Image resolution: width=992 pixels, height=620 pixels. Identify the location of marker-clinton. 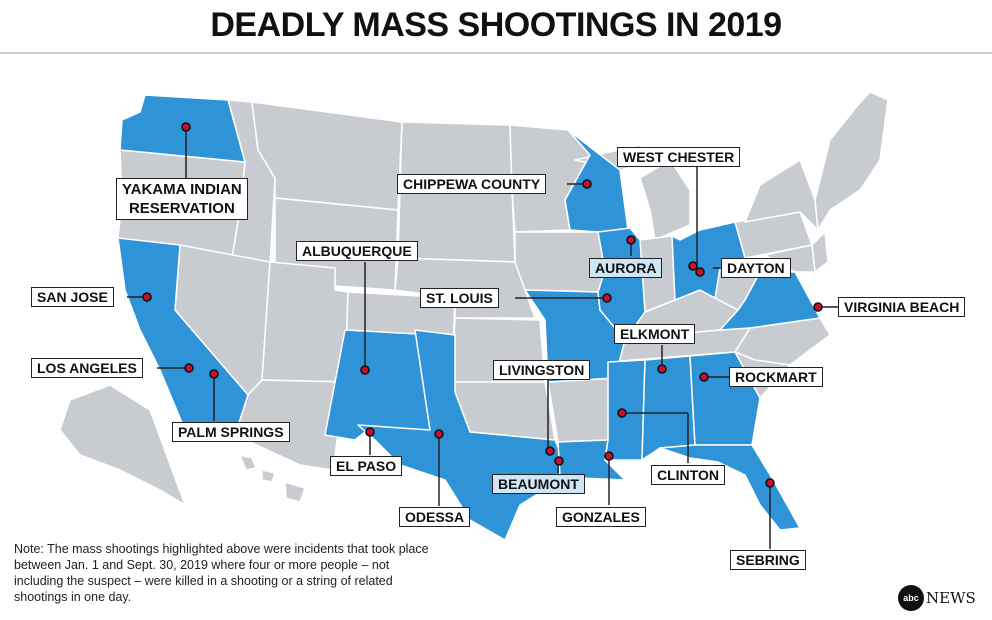
(622, 413).